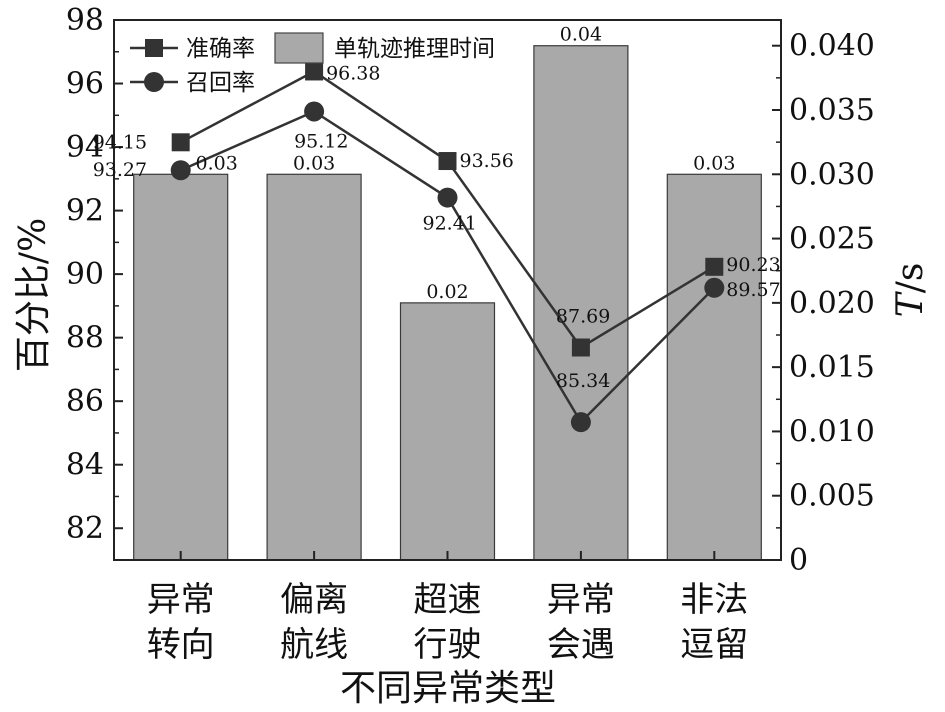 This screenshot has height=712, width=945. What do you see at coordinates (33, 295) in the screenshot?
I see `left-y-axis-title: 百分比/%` at bounding box center [33, 295].